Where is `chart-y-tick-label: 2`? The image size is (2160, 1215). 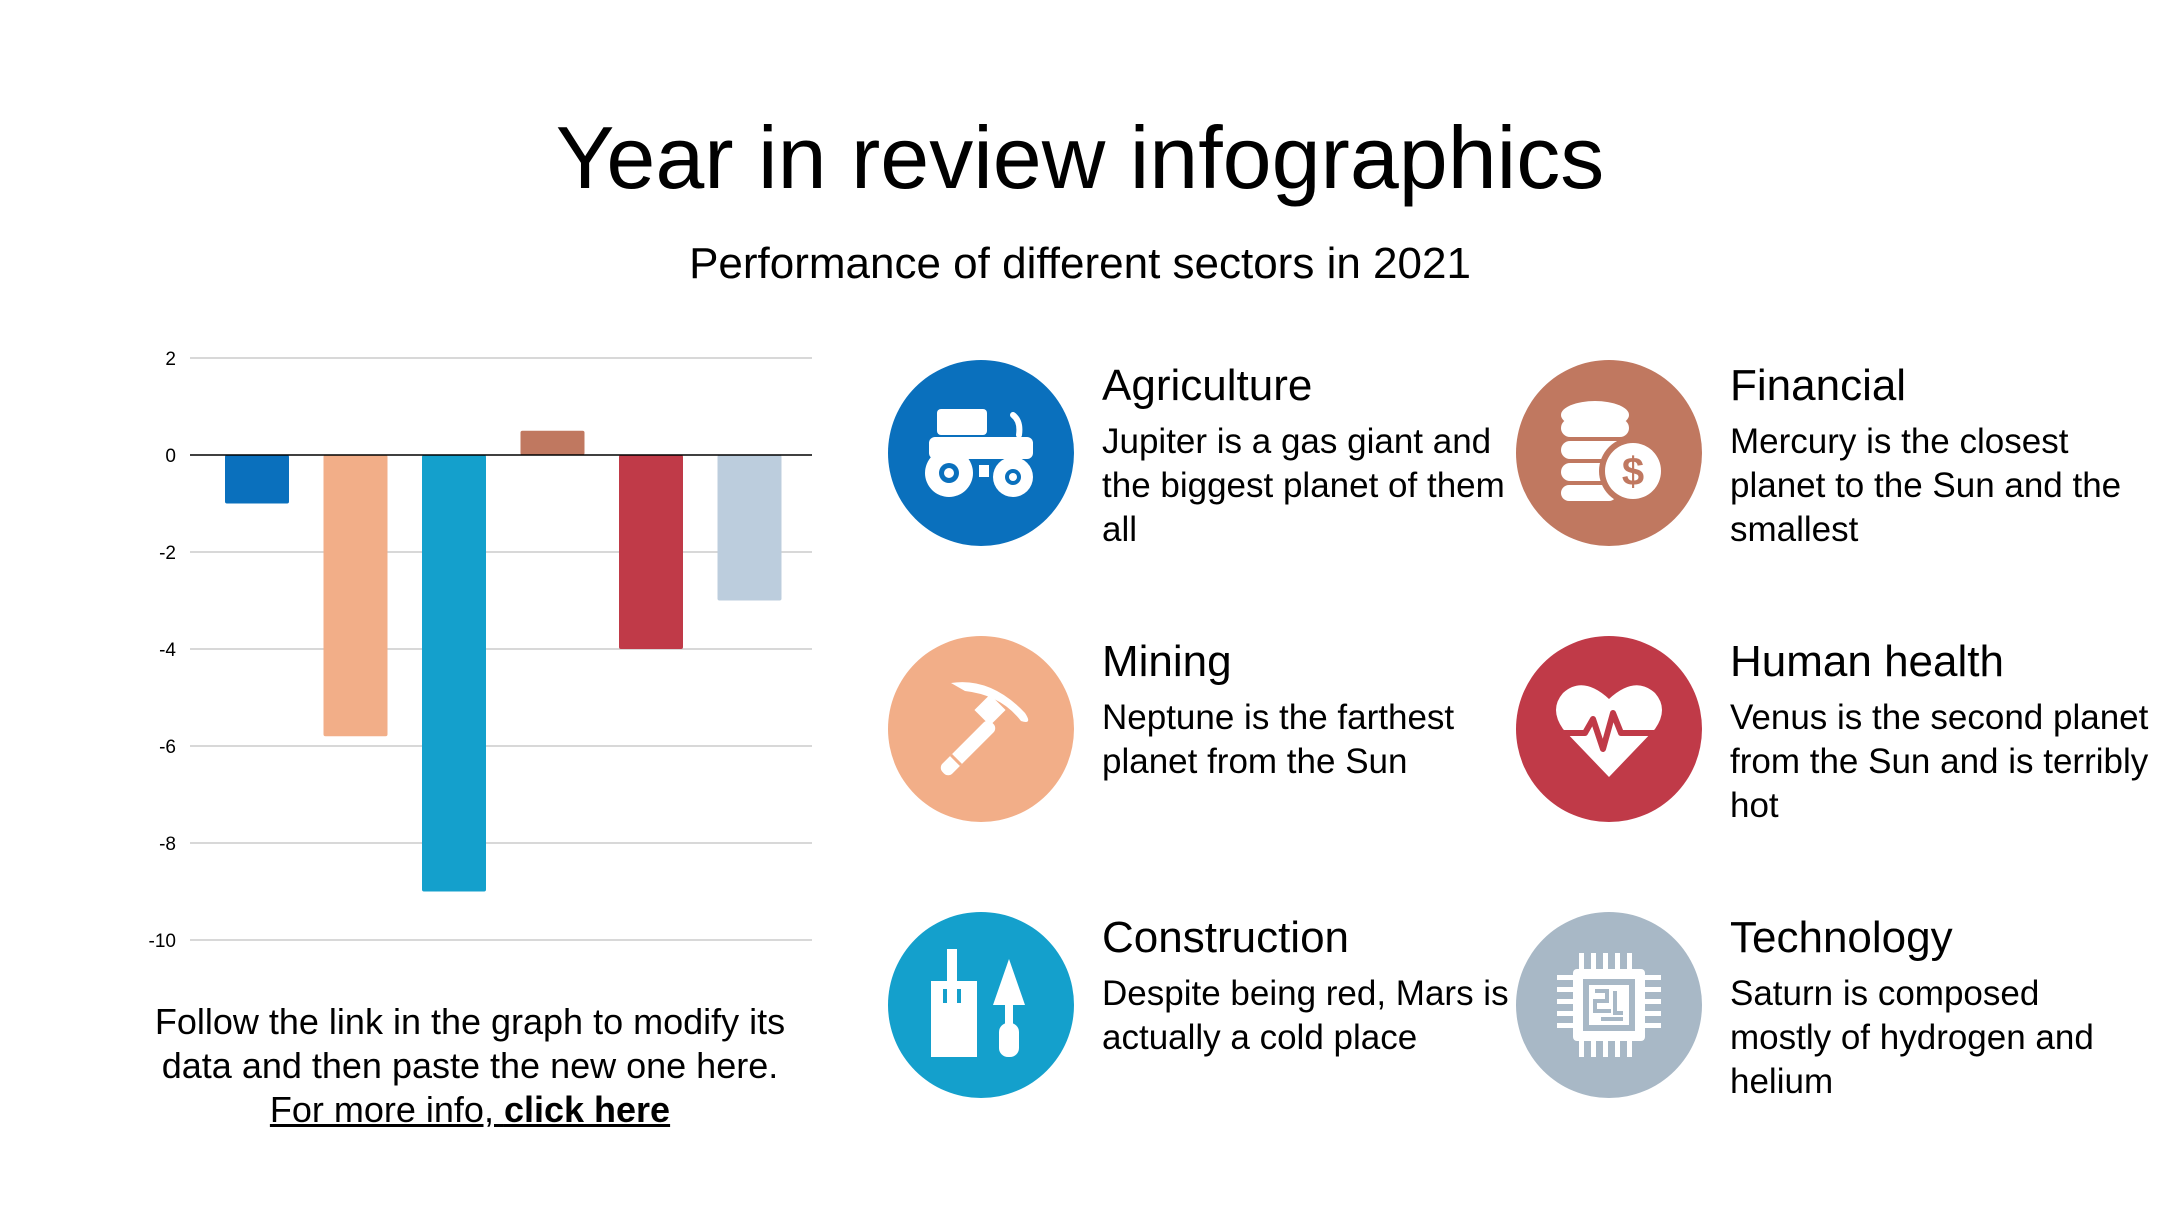 chart-y-tick-label: 2 is located at coordinates (170, 359).